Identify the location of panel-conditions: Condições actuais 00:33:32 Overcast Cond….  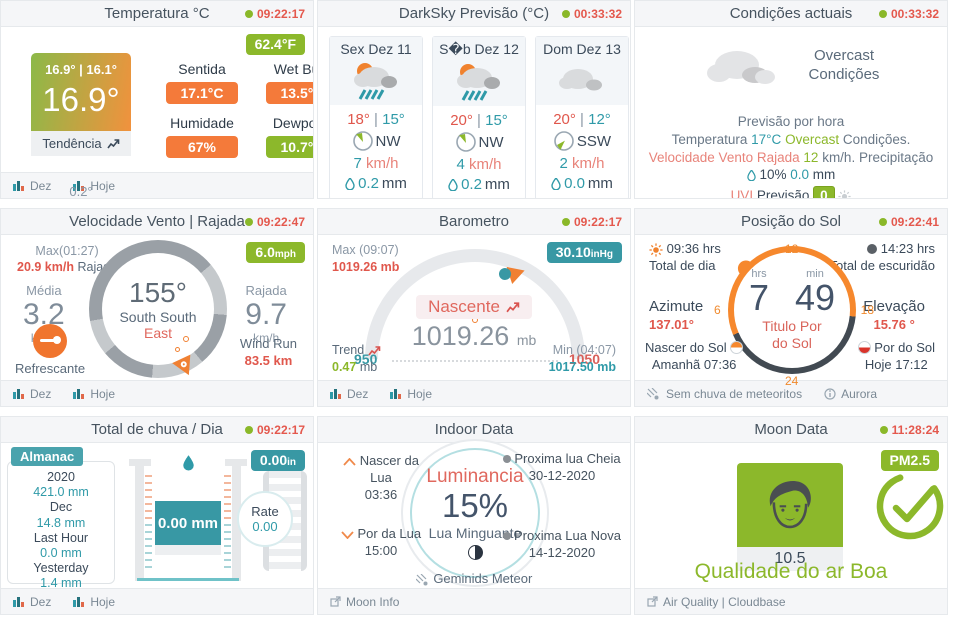
(791, 99).